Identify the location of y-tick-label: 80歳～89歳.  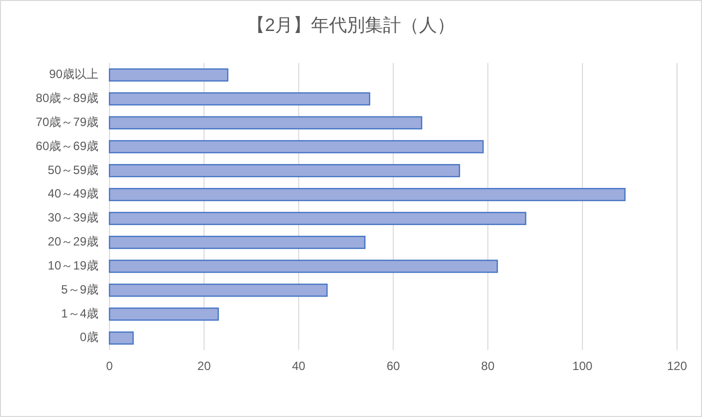
(67, 98).